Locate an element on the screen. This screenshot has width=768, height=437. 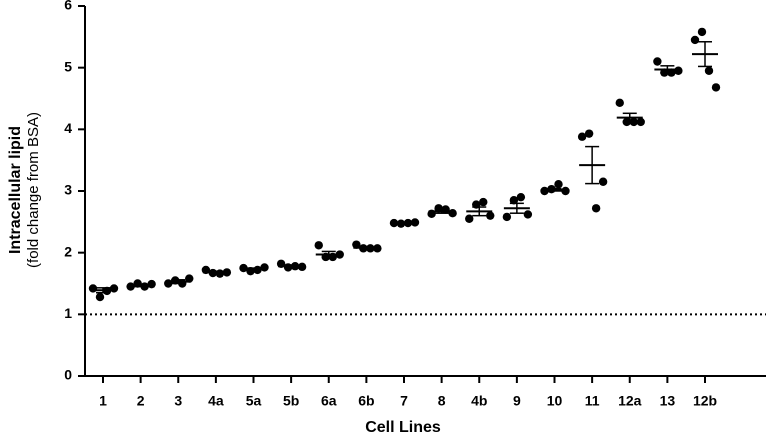
y-tick-label: 4 is located at coordinates (68, 128).